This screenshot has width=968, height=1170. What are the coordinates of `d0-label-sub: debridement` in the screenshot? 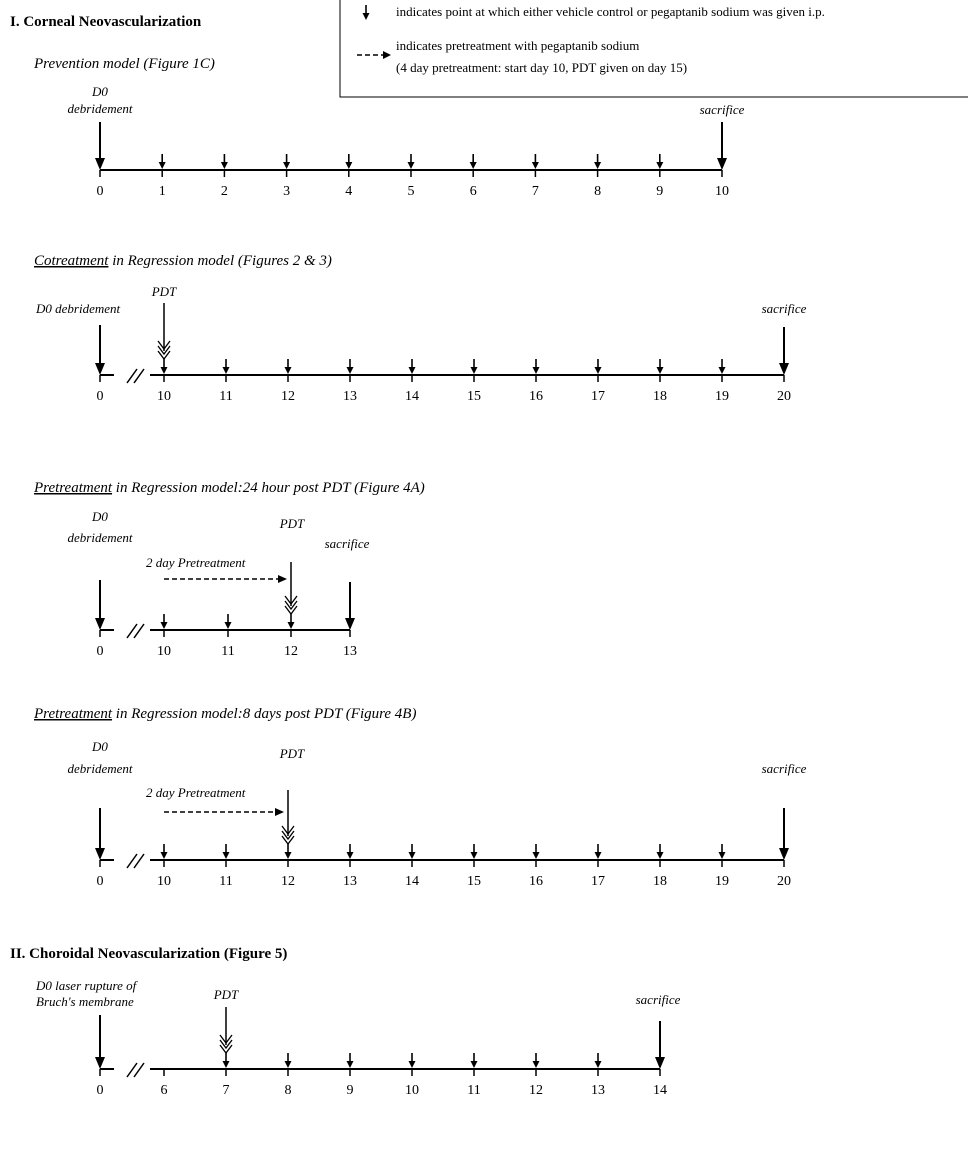 It's located at (100, 768).